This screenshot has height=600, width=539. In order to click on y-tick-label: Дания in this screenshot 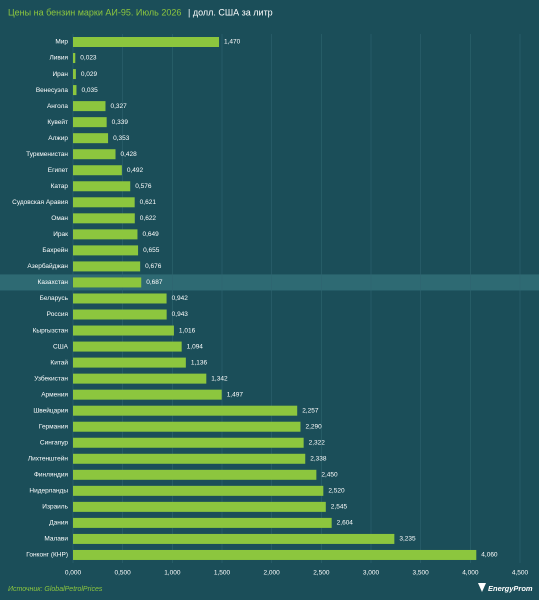, I will do `click(58, 523)`.